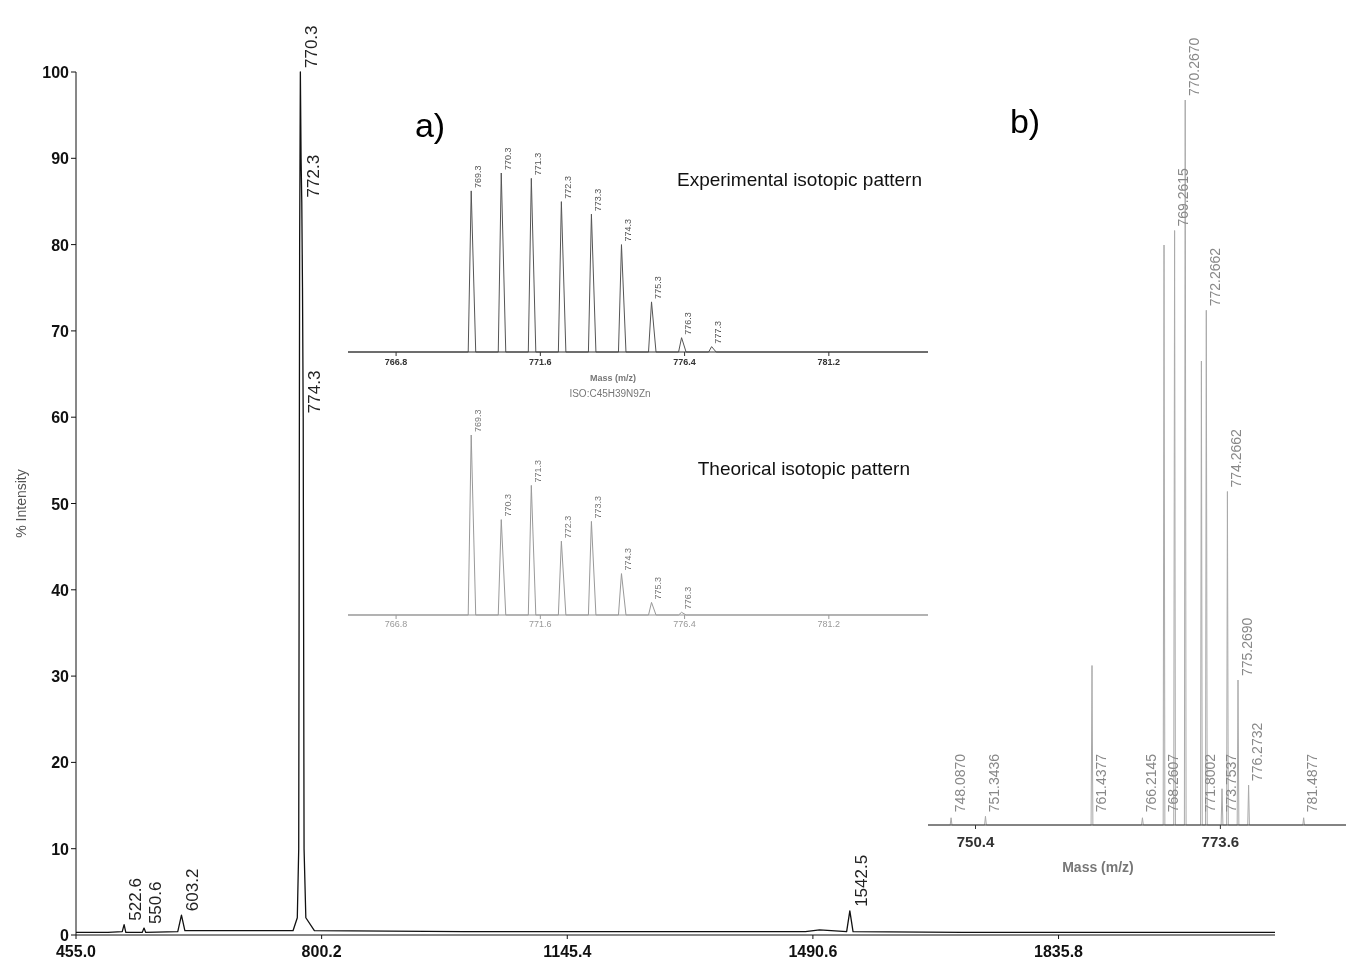 The image size is (1348, 961). I want to click on x-tick-label: 455.0, so click(76, 951).